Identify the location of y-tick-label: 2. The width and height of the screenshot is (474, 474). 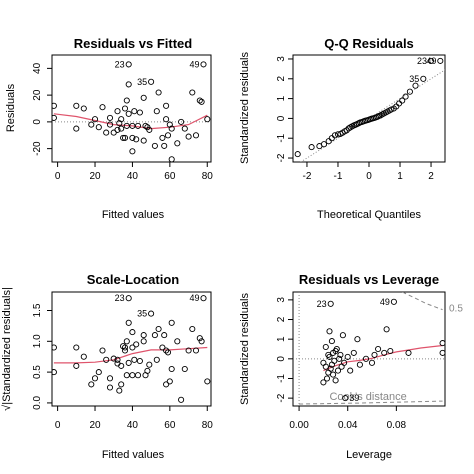
(281, 79).